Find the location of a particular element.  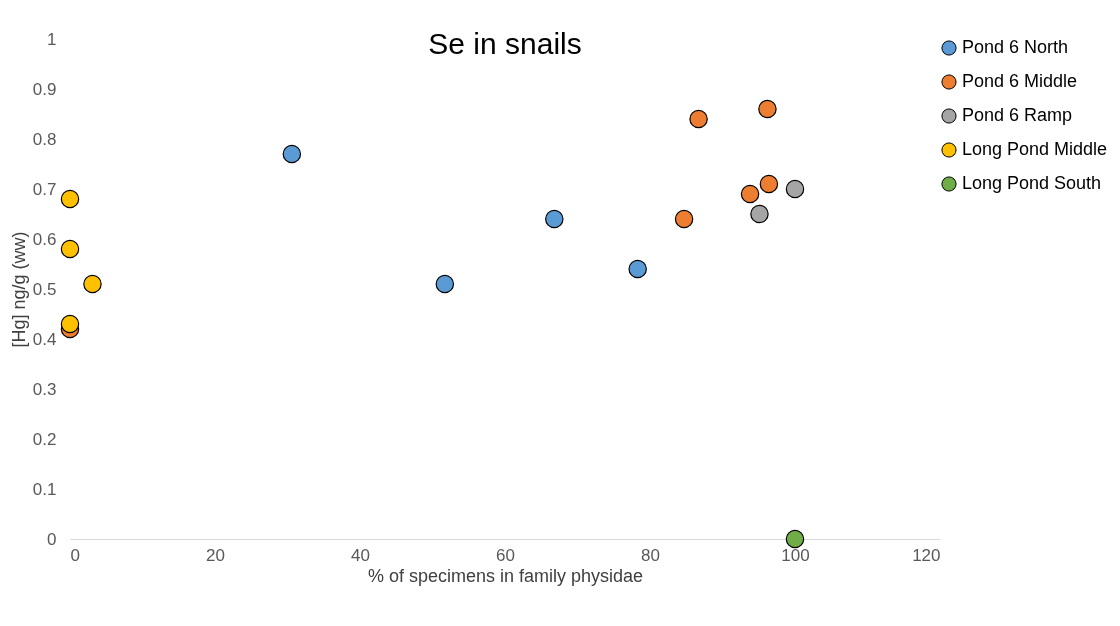

x-tick-label: 0 is located at coordinates (75, 555).